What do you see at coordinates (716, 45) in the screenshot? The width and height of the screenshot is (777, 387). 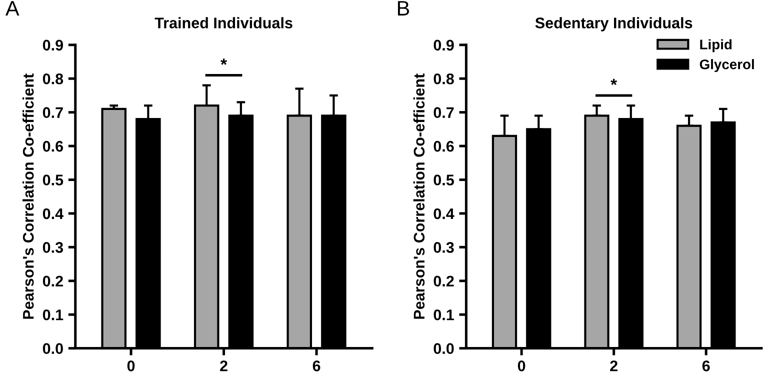 I see `legend-label: Lipid` at bounding box center [716, 45].